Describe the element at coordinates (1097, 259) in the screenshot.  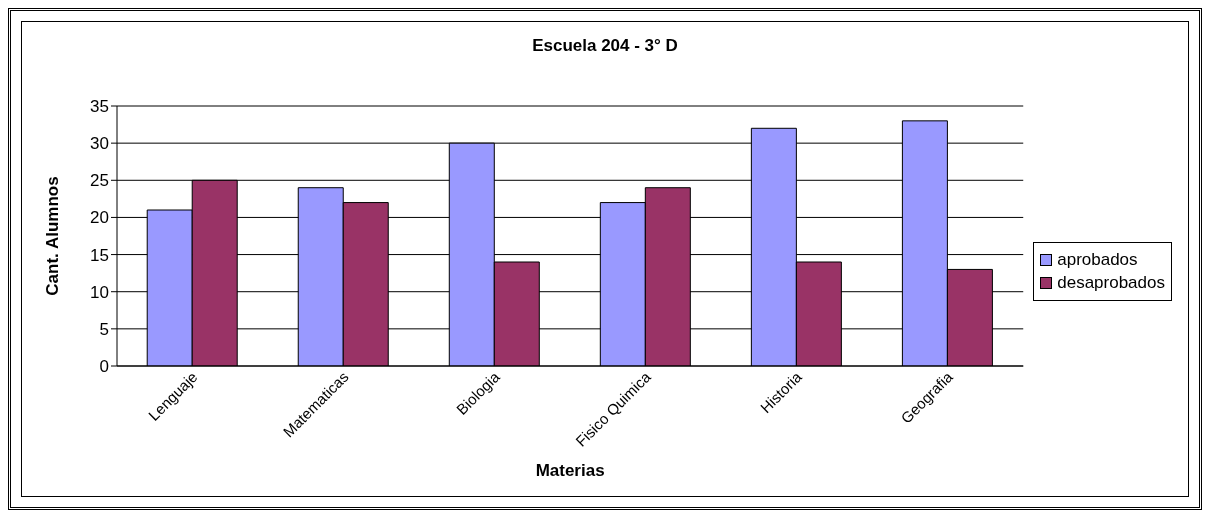
I see `legend-label: aprobados` at that location.